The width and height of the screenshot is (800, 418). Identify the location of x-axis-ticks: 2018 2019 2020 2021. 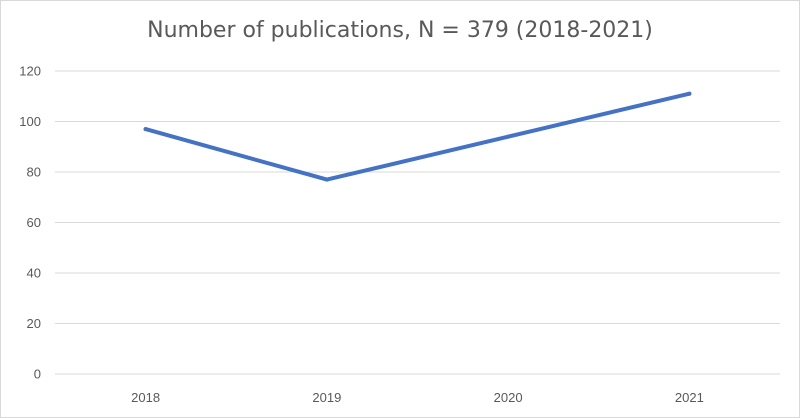
(417, 397).